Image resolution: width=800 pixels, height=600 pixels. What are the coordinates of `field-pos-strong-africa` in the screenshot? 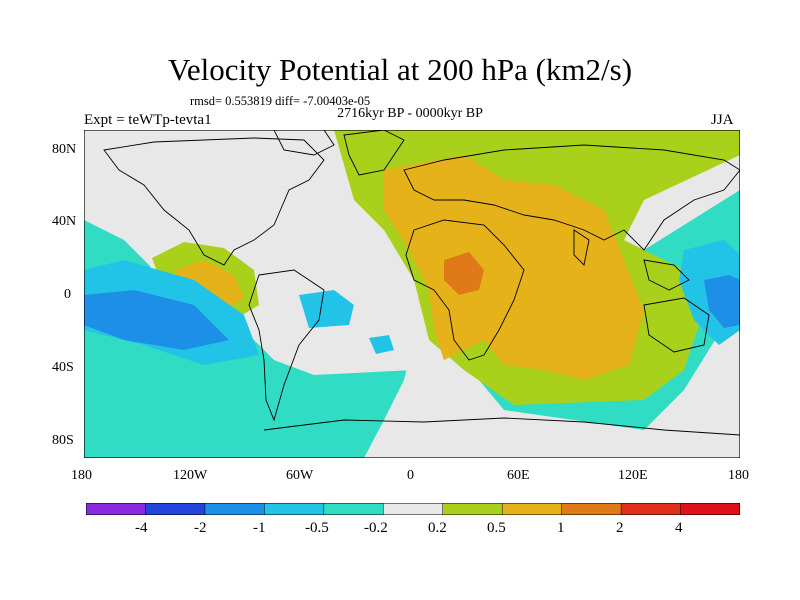 It's located at (464, 273).